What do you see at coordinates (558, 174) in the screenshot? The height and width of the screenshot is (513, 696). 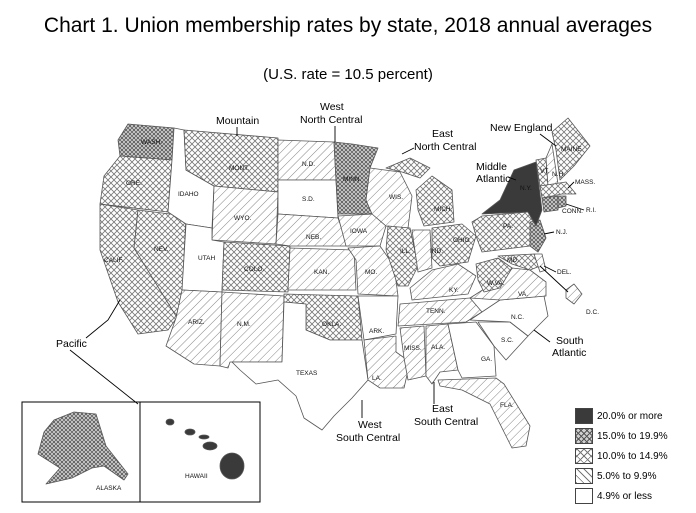 I see `label-nh: N.H.` at bounding box center [558, 174].